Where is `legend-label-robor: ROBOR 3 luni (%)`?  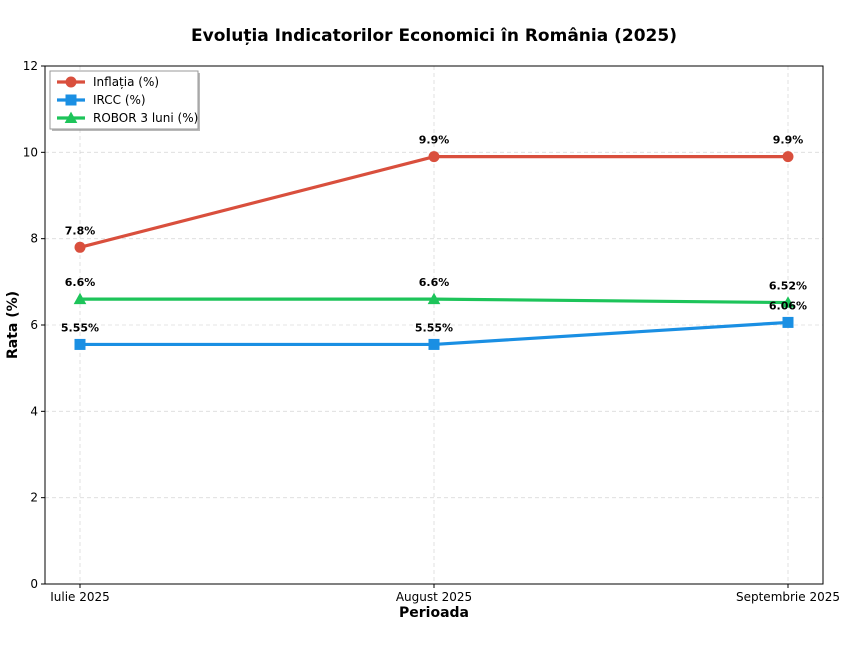 legend-label-robor: ROBOR 3 luni (%) is located at coordinates (145, 118).